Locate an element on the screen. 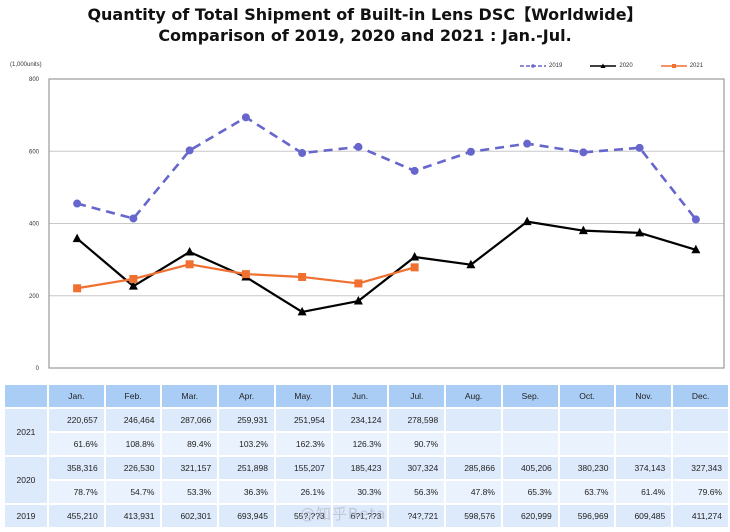 Image resolution: width=730 pixels, height=532 pixels. percent-cell: 108.8% is located at coordinates (133, 444).